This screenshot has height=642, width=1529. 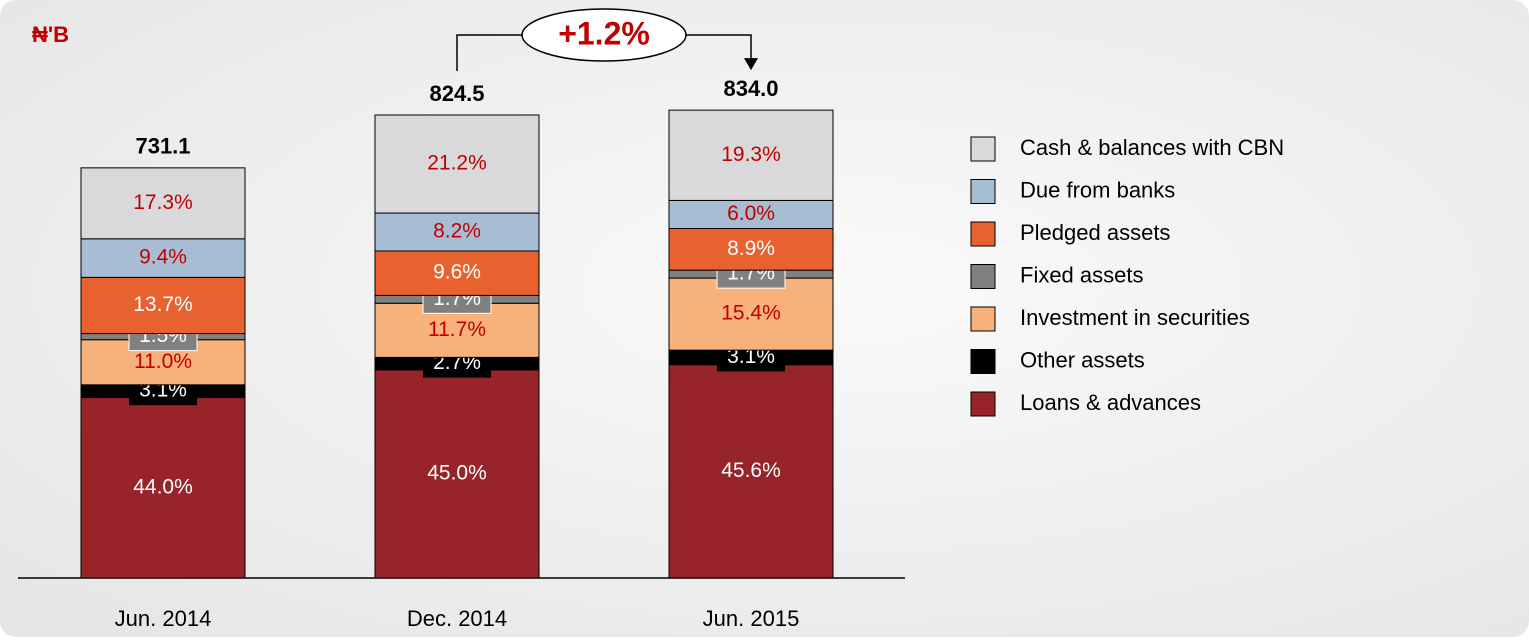 What do you see at coordinates (163, 618) in the screenshot?
I see `x-tick-label: Jun. 2014` at bounding box center [163, 618].